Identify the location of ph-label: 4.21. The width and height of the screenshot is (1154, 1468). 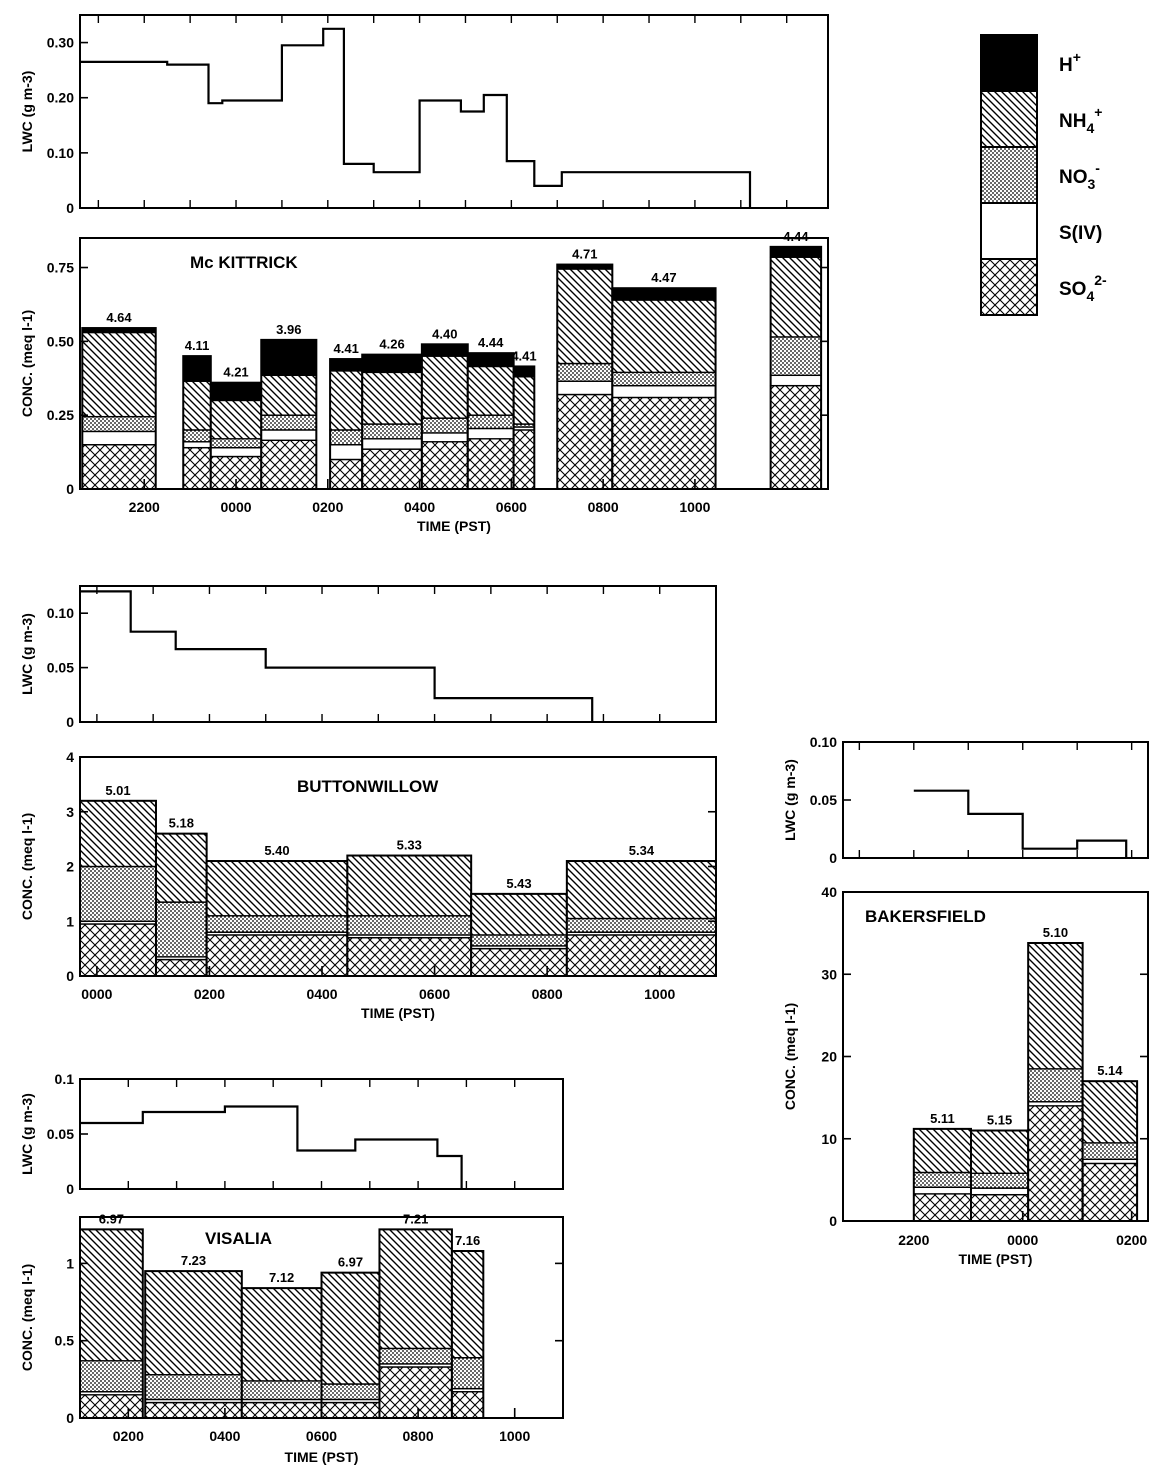
(235, 372).